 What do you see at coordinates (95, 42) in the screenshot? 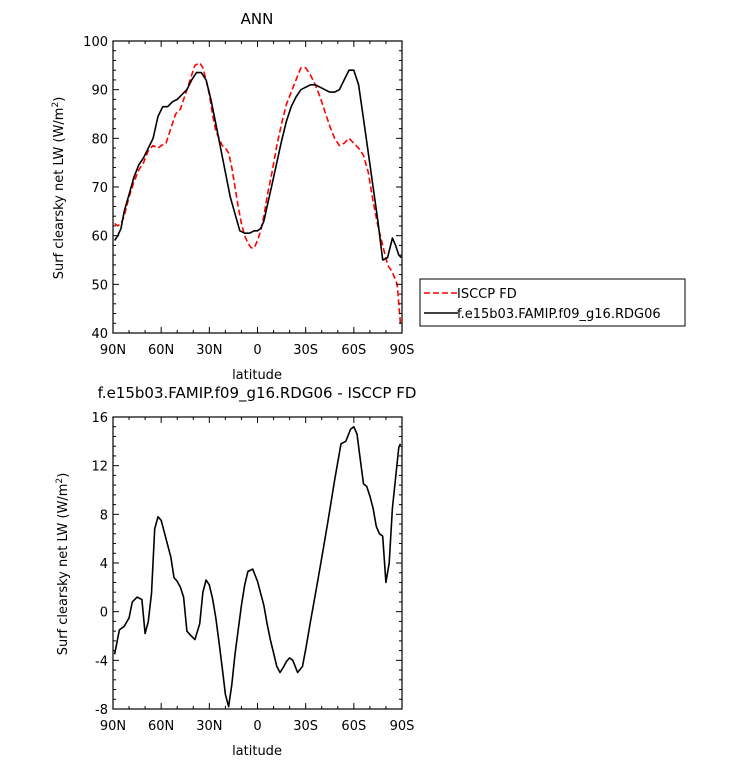
I see `top-y-tick-label: 100` at bounding box center [95, 42].